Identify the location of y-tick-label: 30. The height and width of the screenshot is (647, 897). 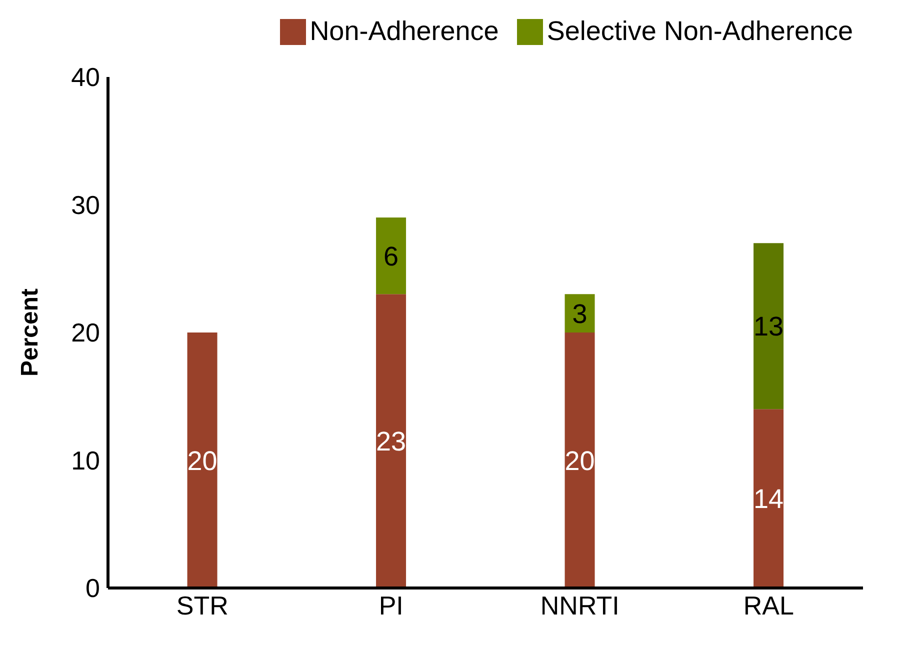
(85, 205).